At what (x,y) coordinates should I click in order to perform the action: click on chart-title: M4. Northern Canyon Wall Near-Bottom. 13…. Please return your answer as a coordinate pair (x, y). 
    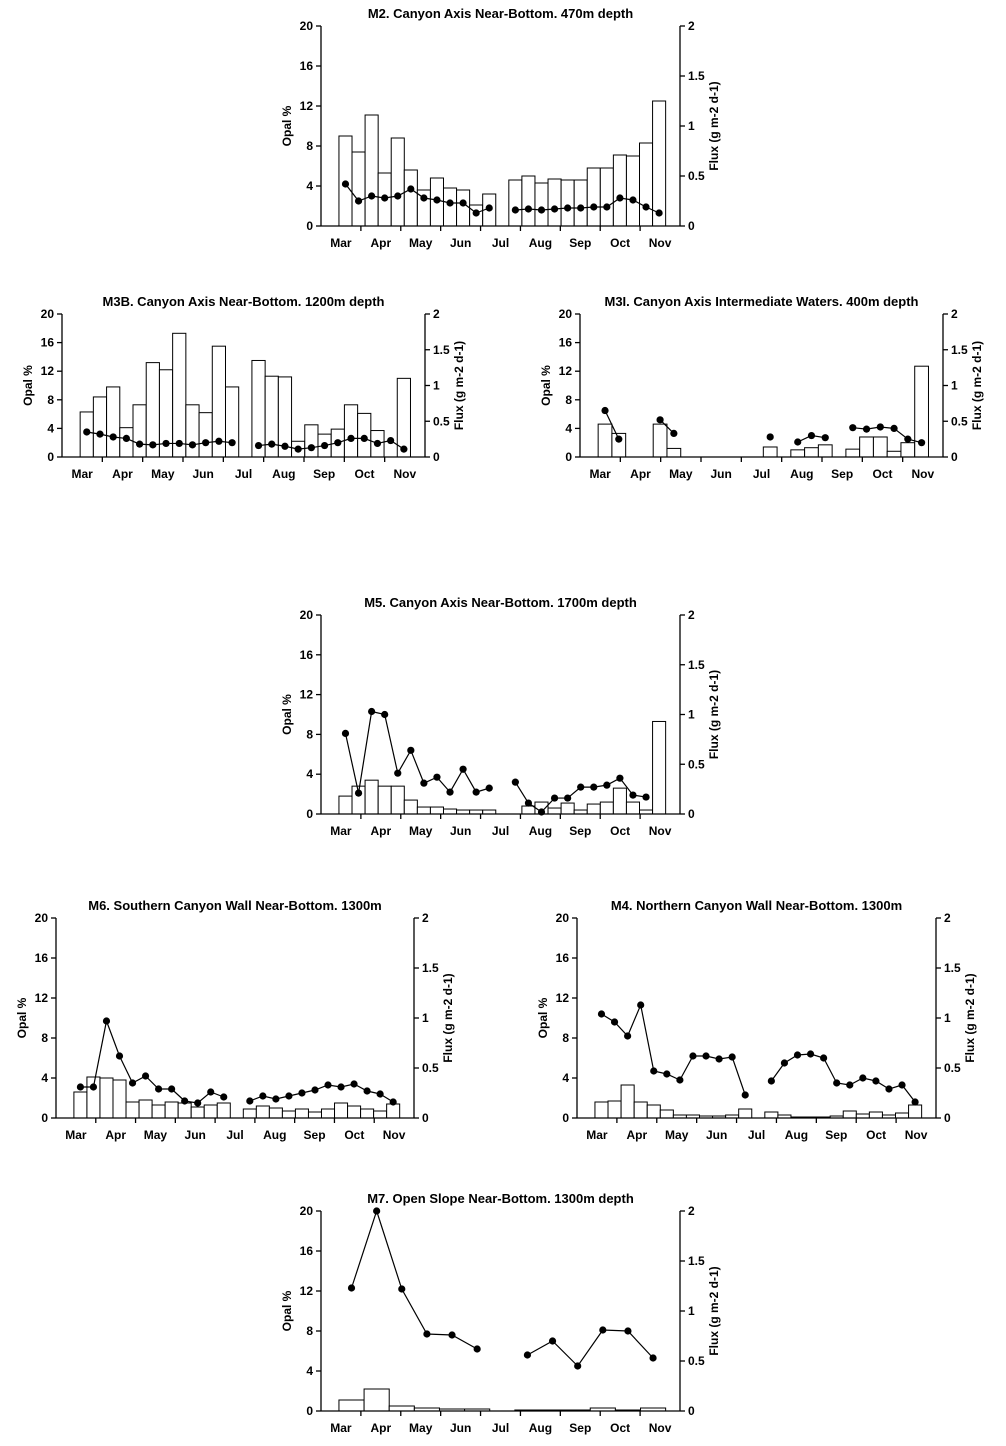
    Looking at the image, I should click on (756, 905).